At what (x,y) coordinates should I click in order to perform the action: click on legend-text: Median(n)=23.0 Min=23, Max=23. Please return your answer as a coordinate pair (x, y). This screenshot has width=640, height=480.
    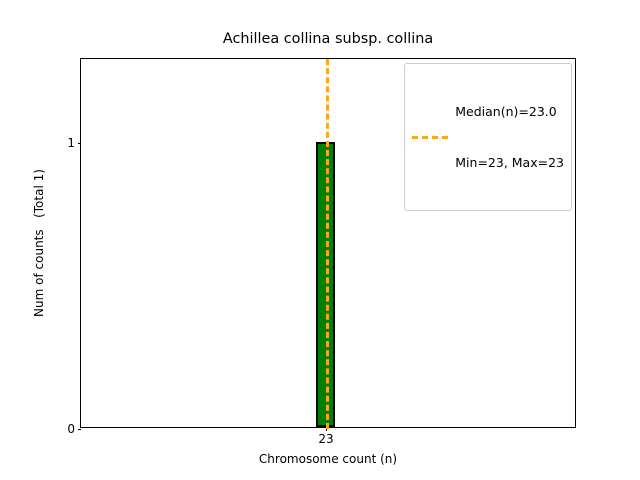
    Looking at the image, I should click on (509, 137).